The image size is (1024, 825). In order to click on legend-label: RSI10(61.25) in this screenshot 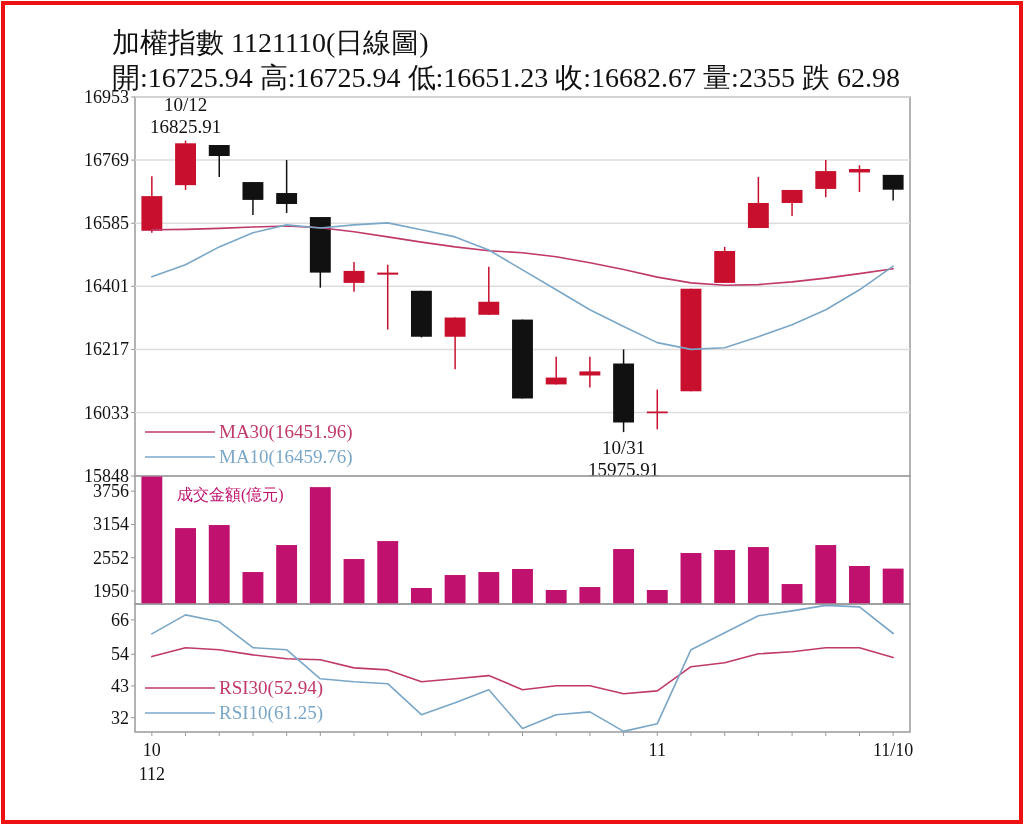, I will do `click(271, 713)`.